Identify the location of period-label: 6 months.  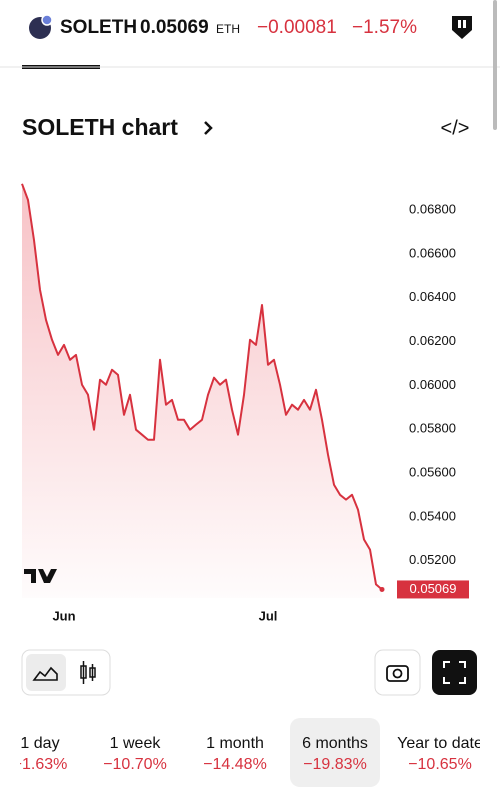
(335, 743).